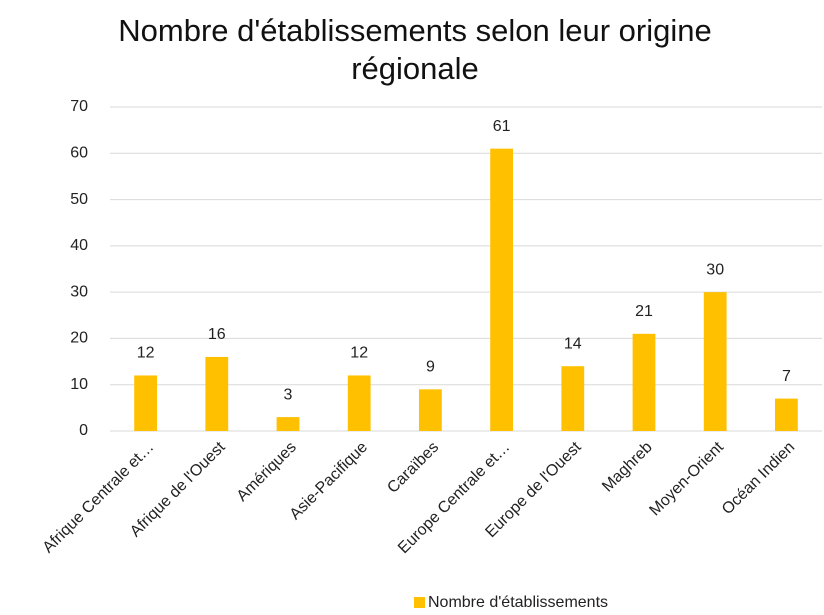 This screenshot has width=824, height=615. Describe the element at coordinates (83, 430) in the screenshot. I see `y-tick-label: 0` at that location.